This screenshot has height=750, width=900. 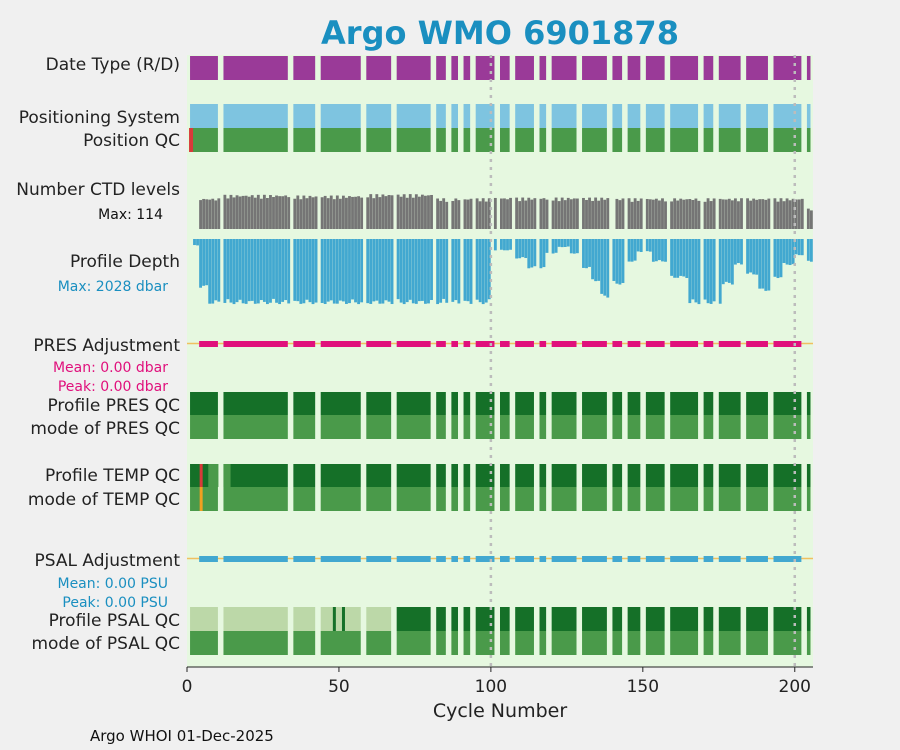 What do you see at coordinates (339, 687) in the screenshot?
I see `x-tick-label: 50` at bounding box center [339, 687].